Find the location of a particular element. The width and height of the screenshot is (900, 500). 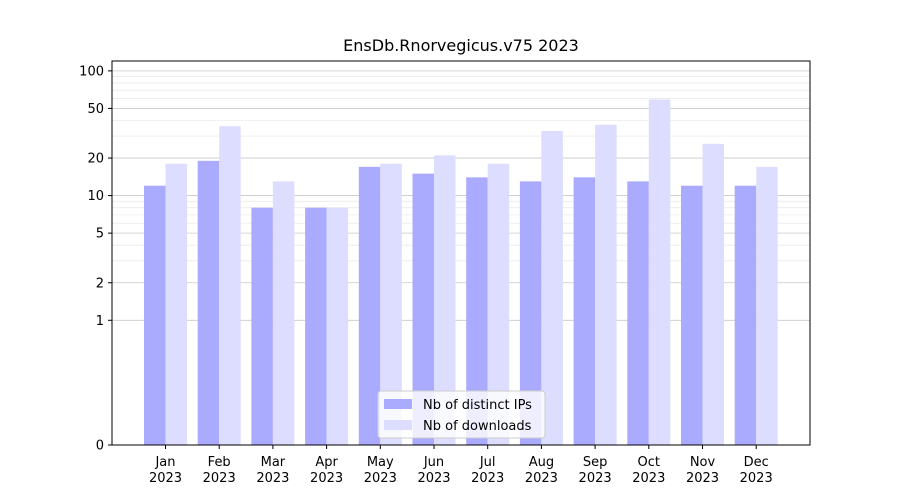

x-tick-label-month: Jul is located at coordinates (487, 462).